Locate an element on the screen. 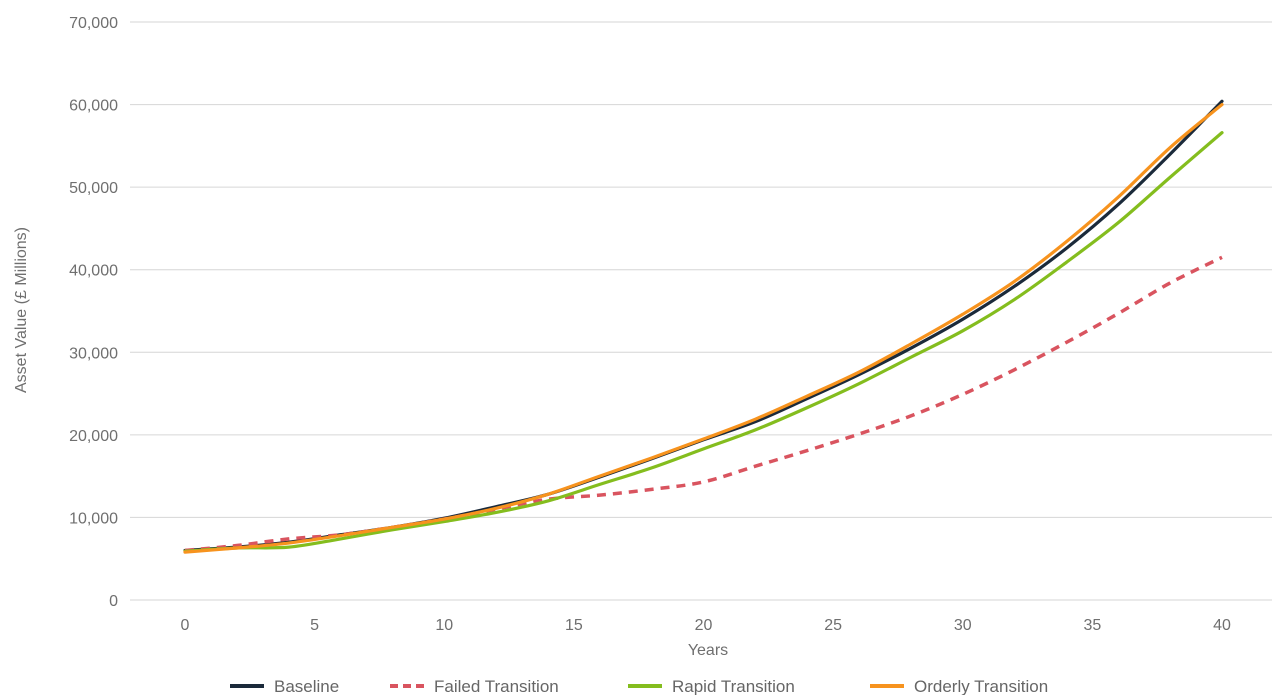  y-tick-label: 10,000 is located at coordinates (93, 518).